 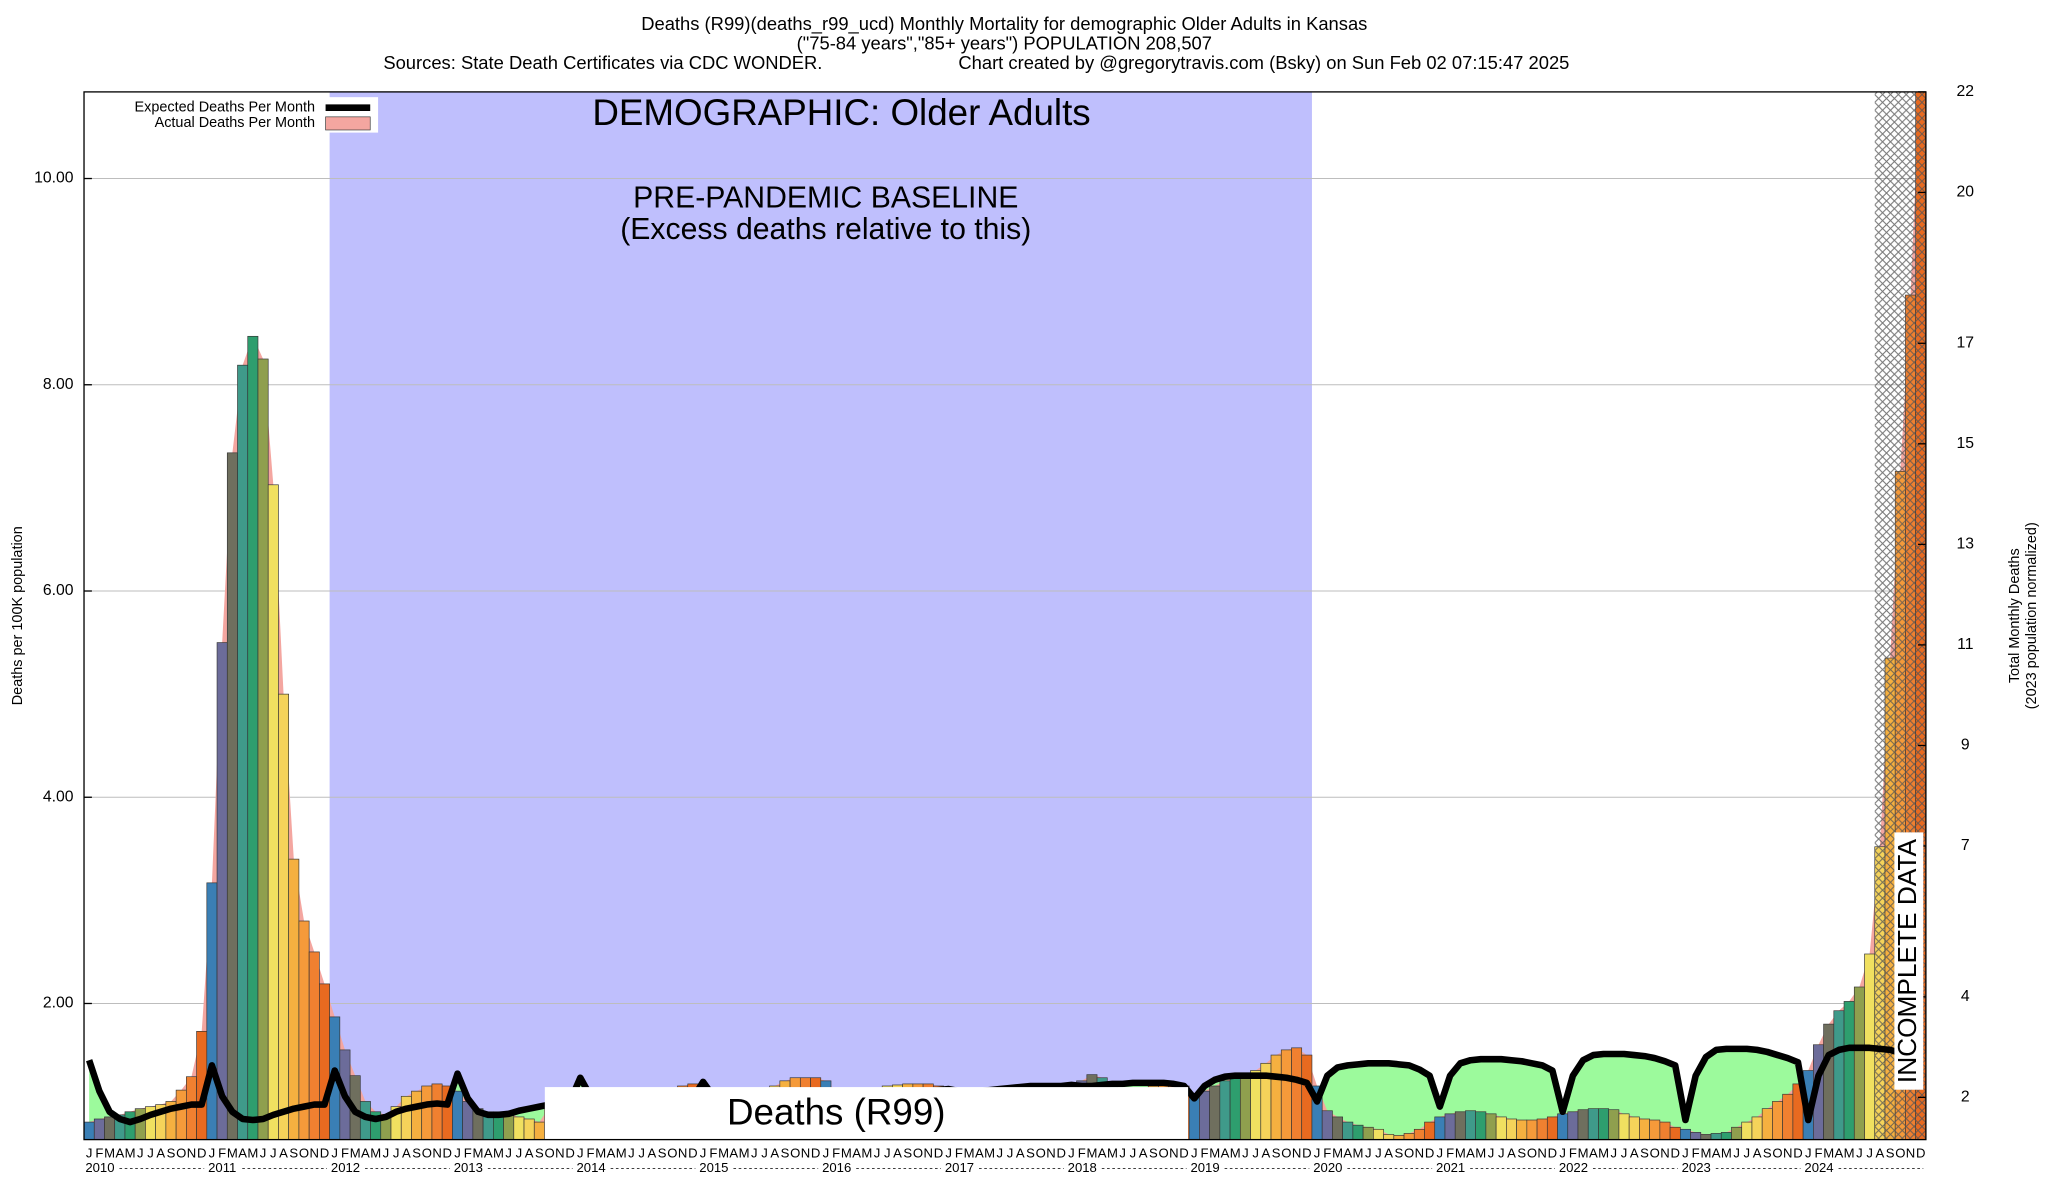 I want to click on label-box, so click(x=866, y=1113).